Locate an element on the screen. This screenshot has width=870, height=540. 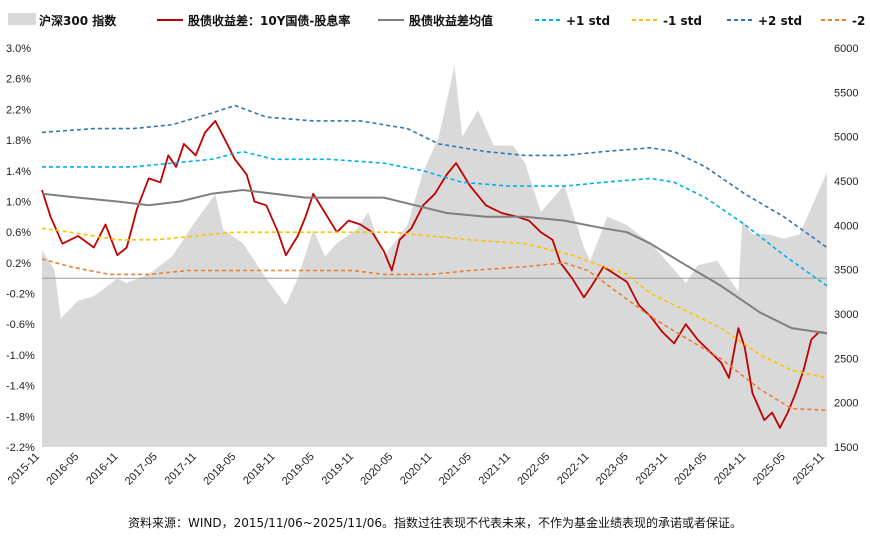
y-right-tick-label: 6000 is located at coordinates (846, 49).